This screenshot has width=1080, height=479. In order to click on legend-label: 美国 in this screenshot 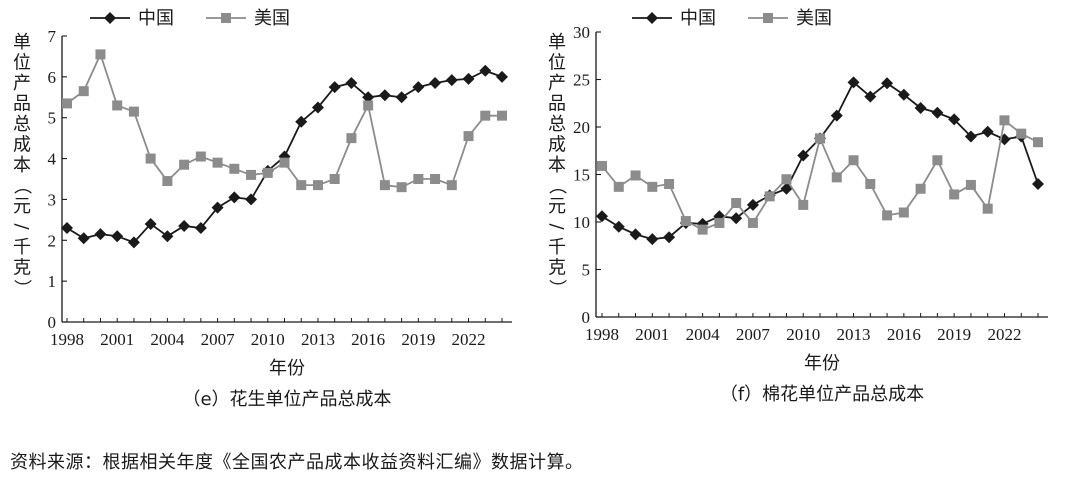, I will do `click(272, 18)`.